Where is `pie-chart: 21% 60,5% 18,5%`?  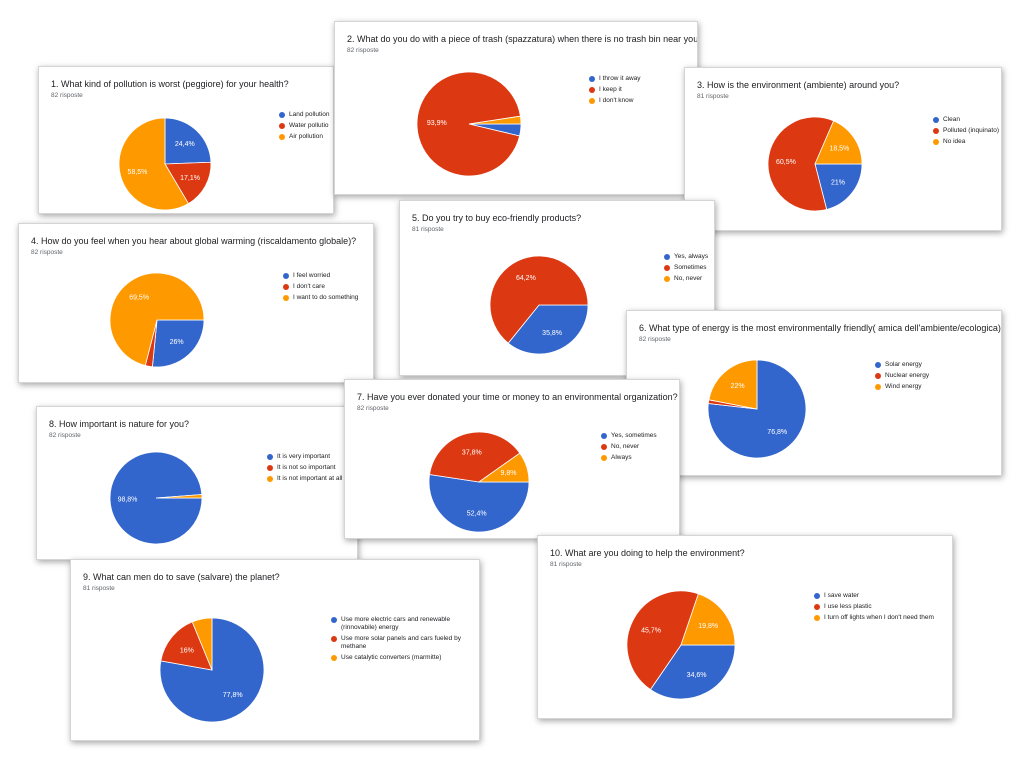
pie-chart: 21% 60,5% 18,5% is located at coordinates (815, 164).